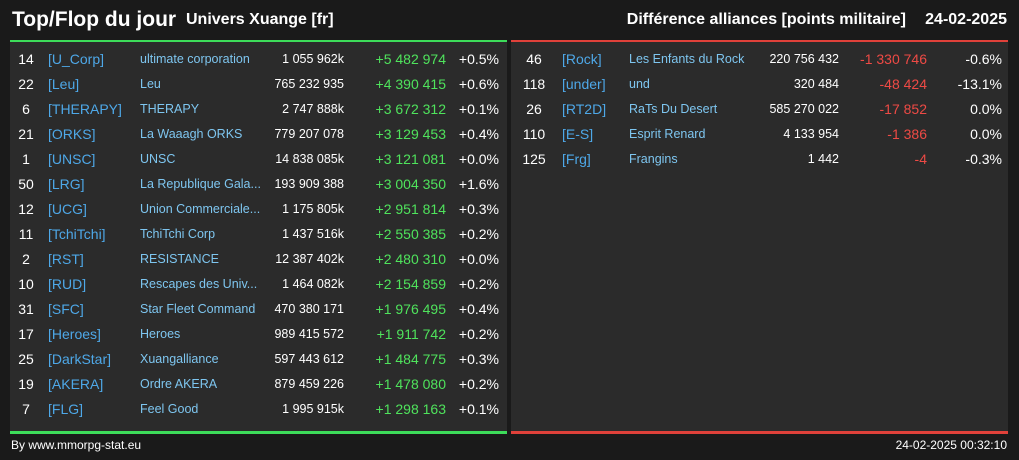 Image resolution: width=1019 pixels, height=460 pixels. What do you see at coordinates (309, 84) in the screenshot?
I see `alliance-points: 765 232 935` at bounding box center [309, 84].